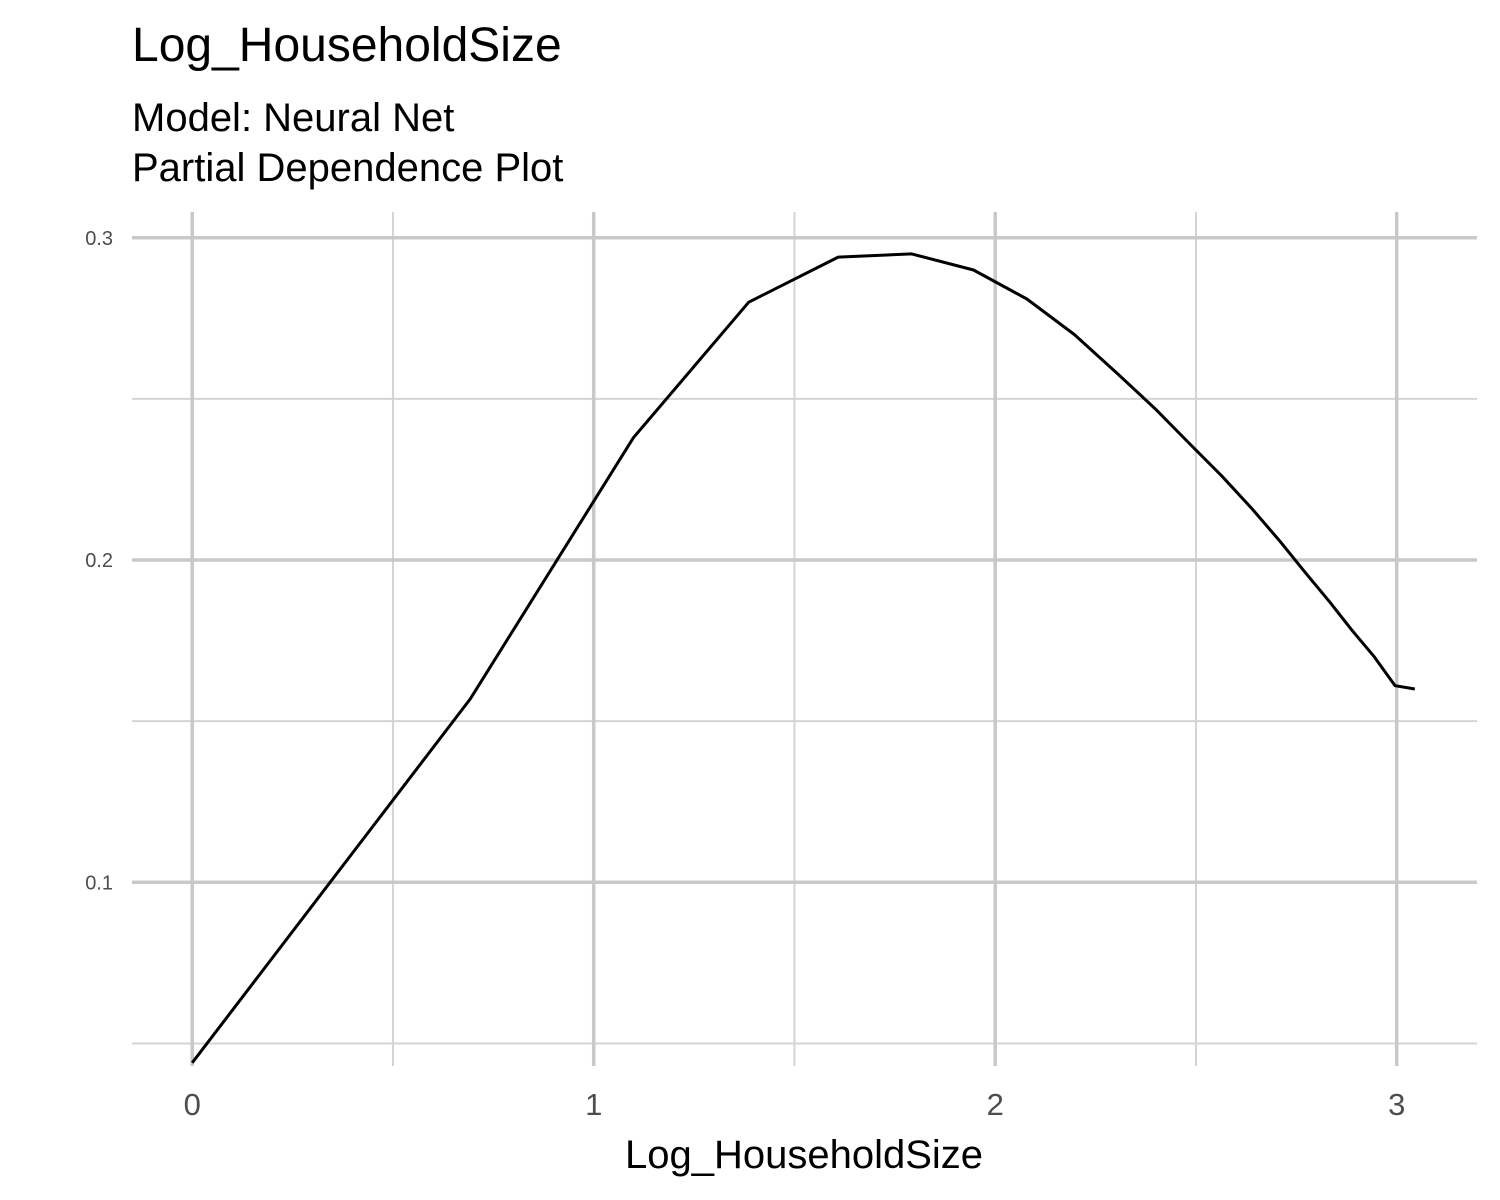 Image resolution: width=1500 pixels, height=1200 pixels. Describe the element at coordinates (593, 1104) in the screenshot. I see `x-tick-label: 1` at that location.